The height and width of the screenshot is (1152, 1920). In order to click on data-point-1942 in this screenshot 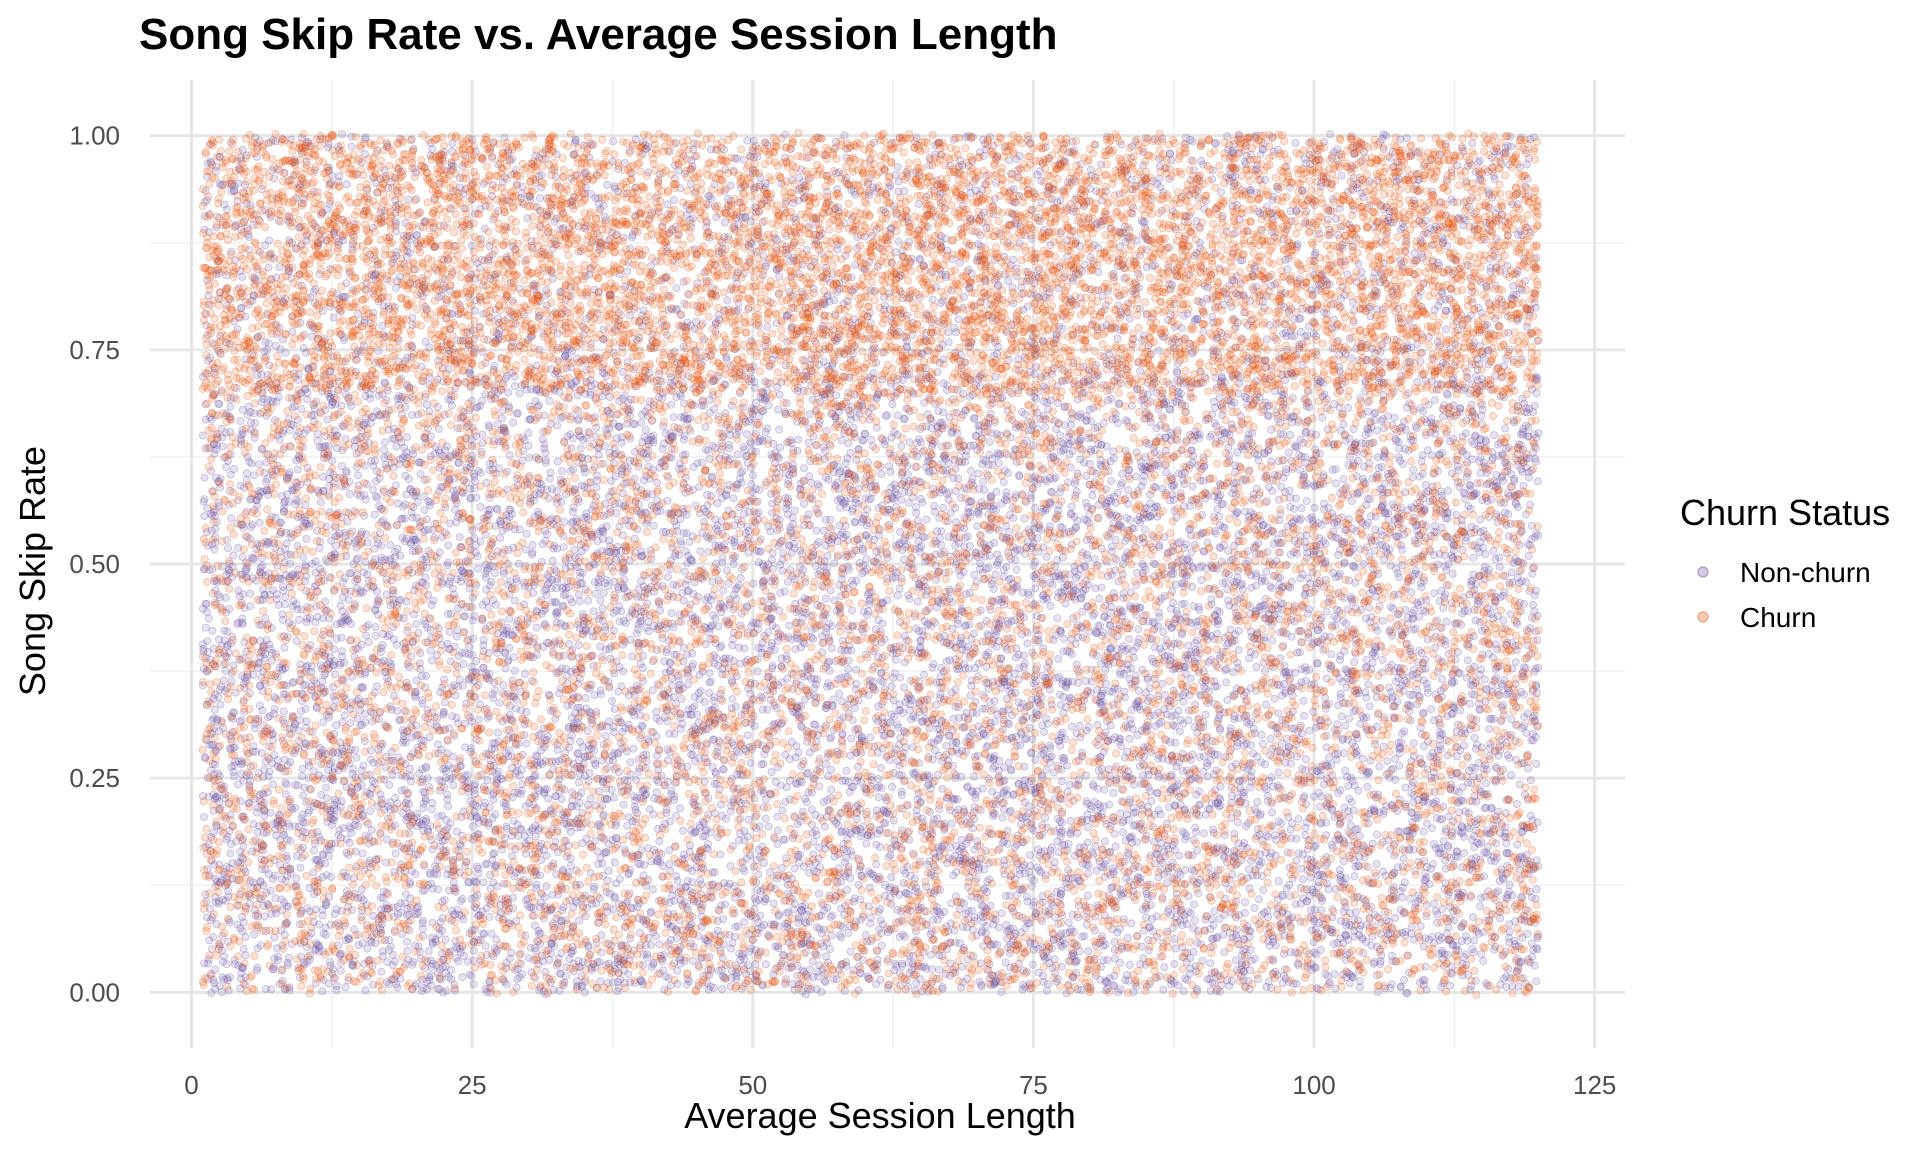, I will do `click(1537, 481)`.